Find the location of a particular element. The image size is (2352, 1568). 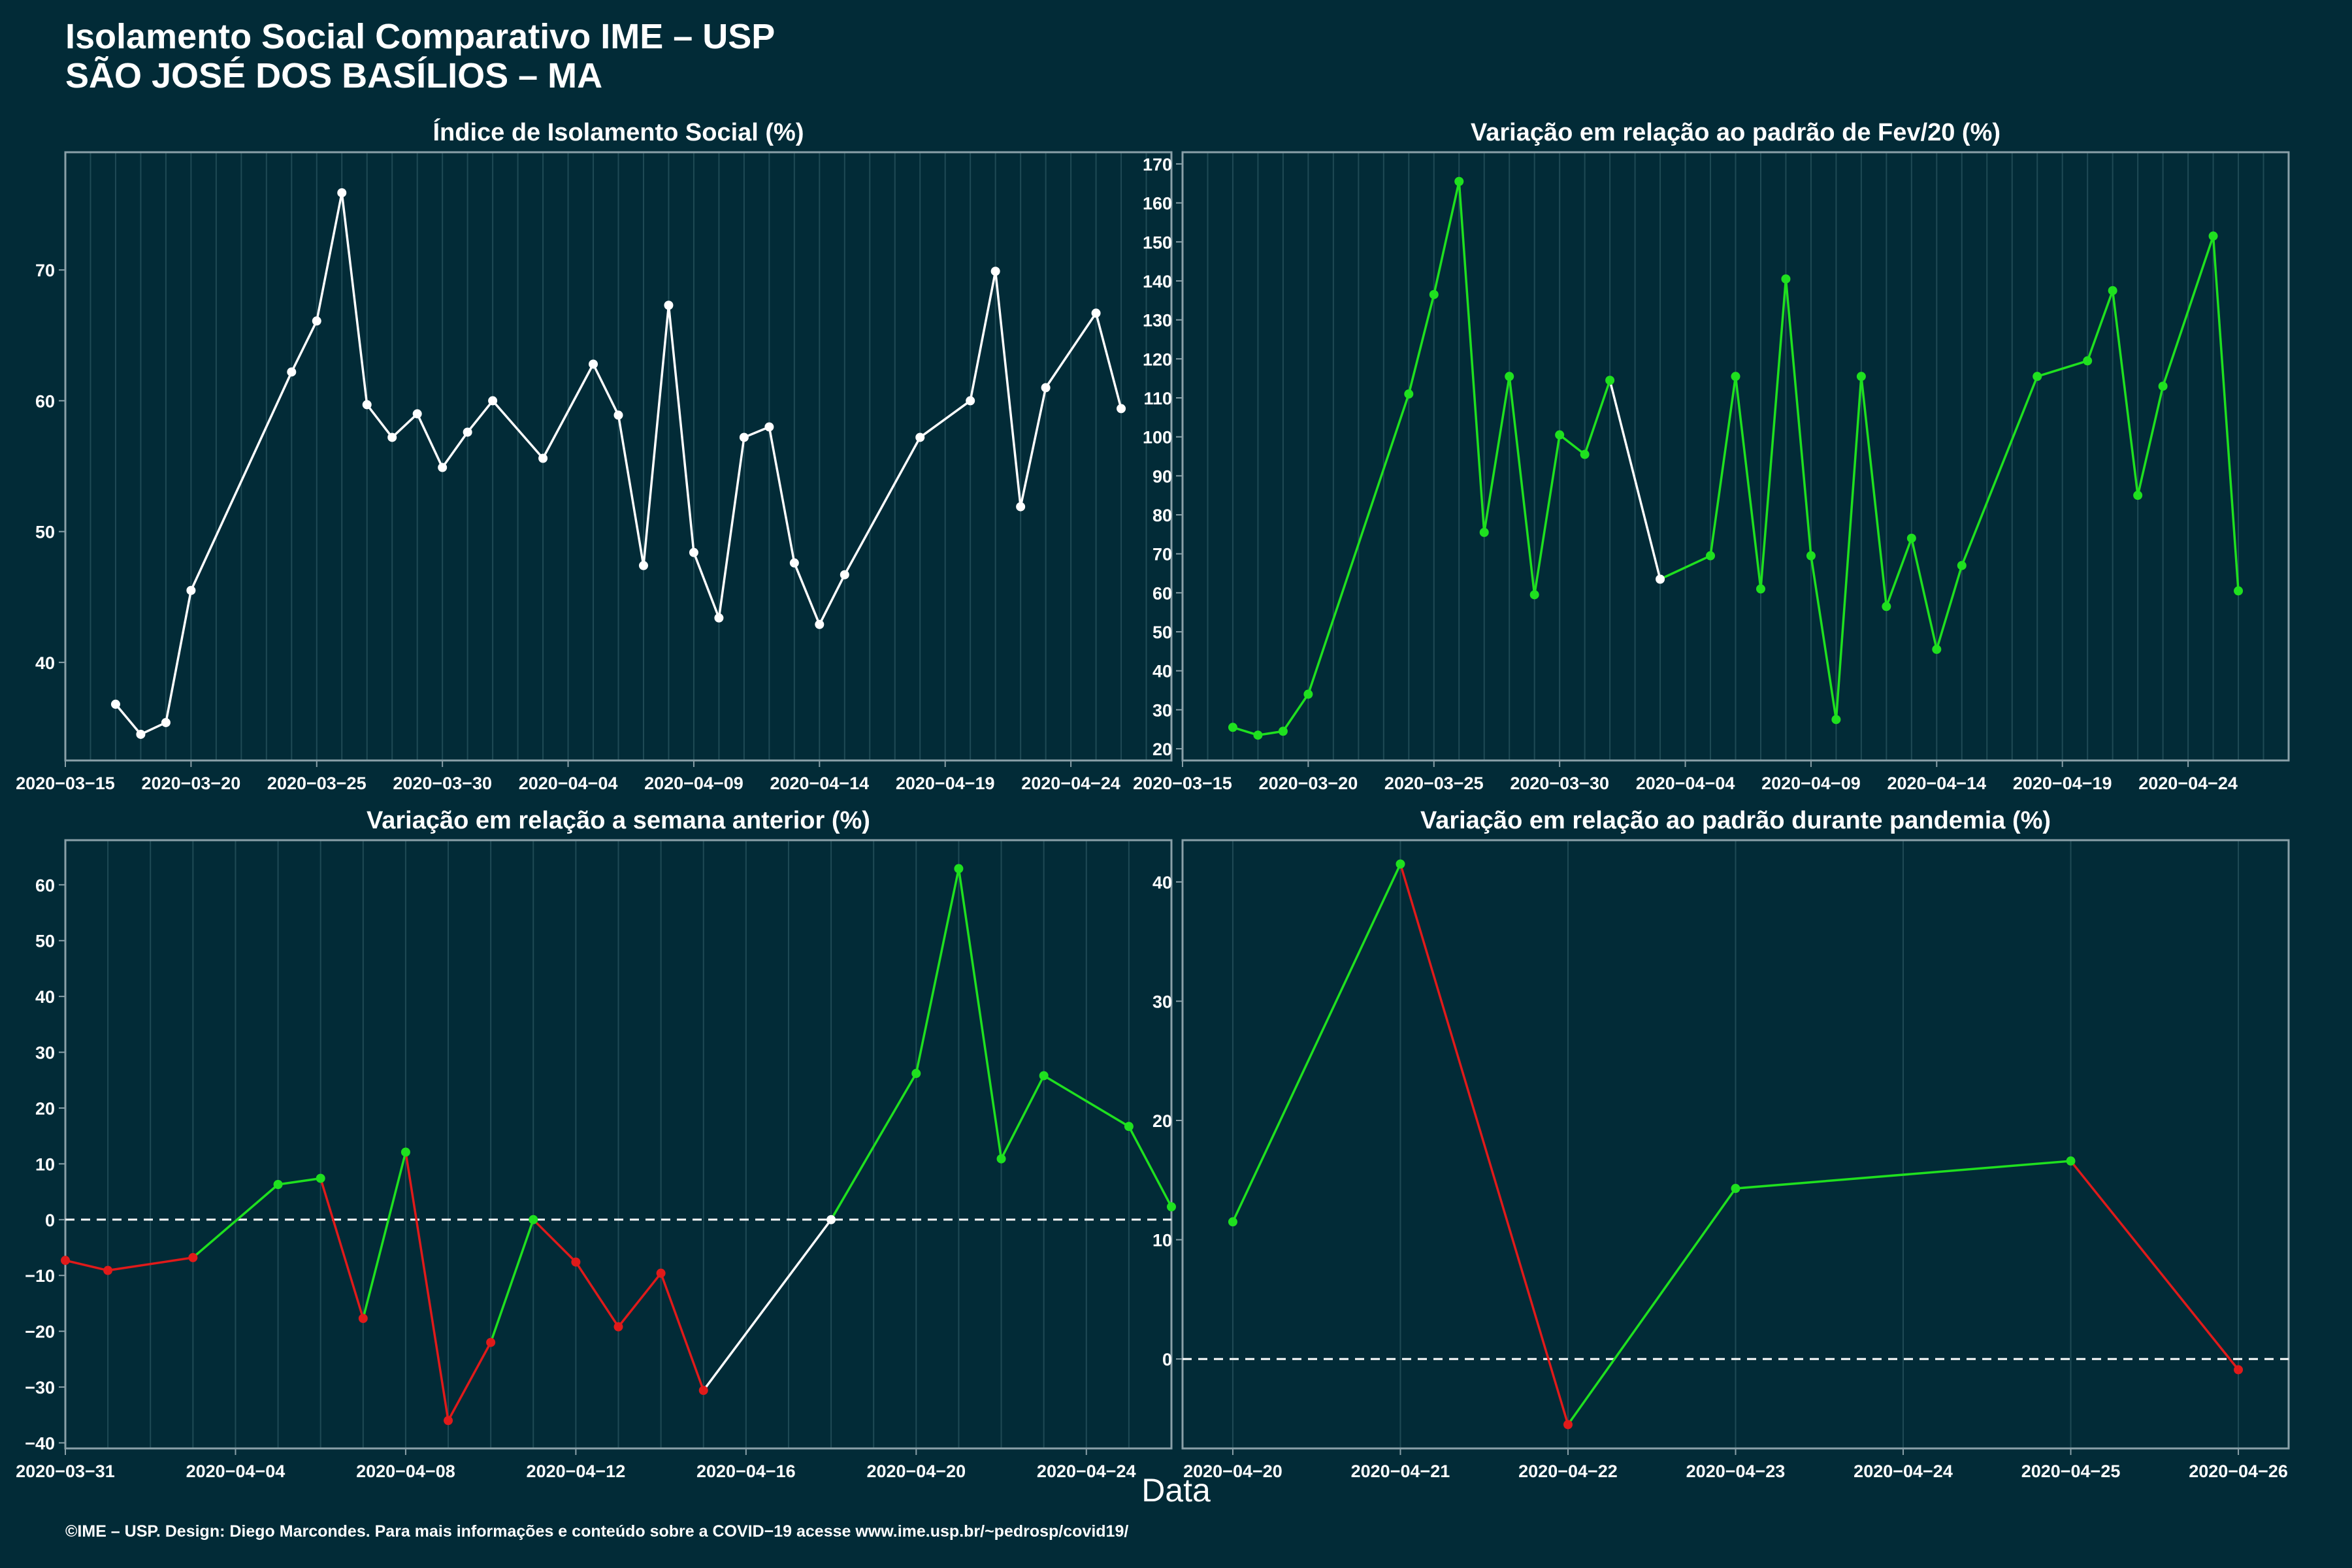

x-tick-label: 2020−04−20 is located at coordinates (1232, 1471).